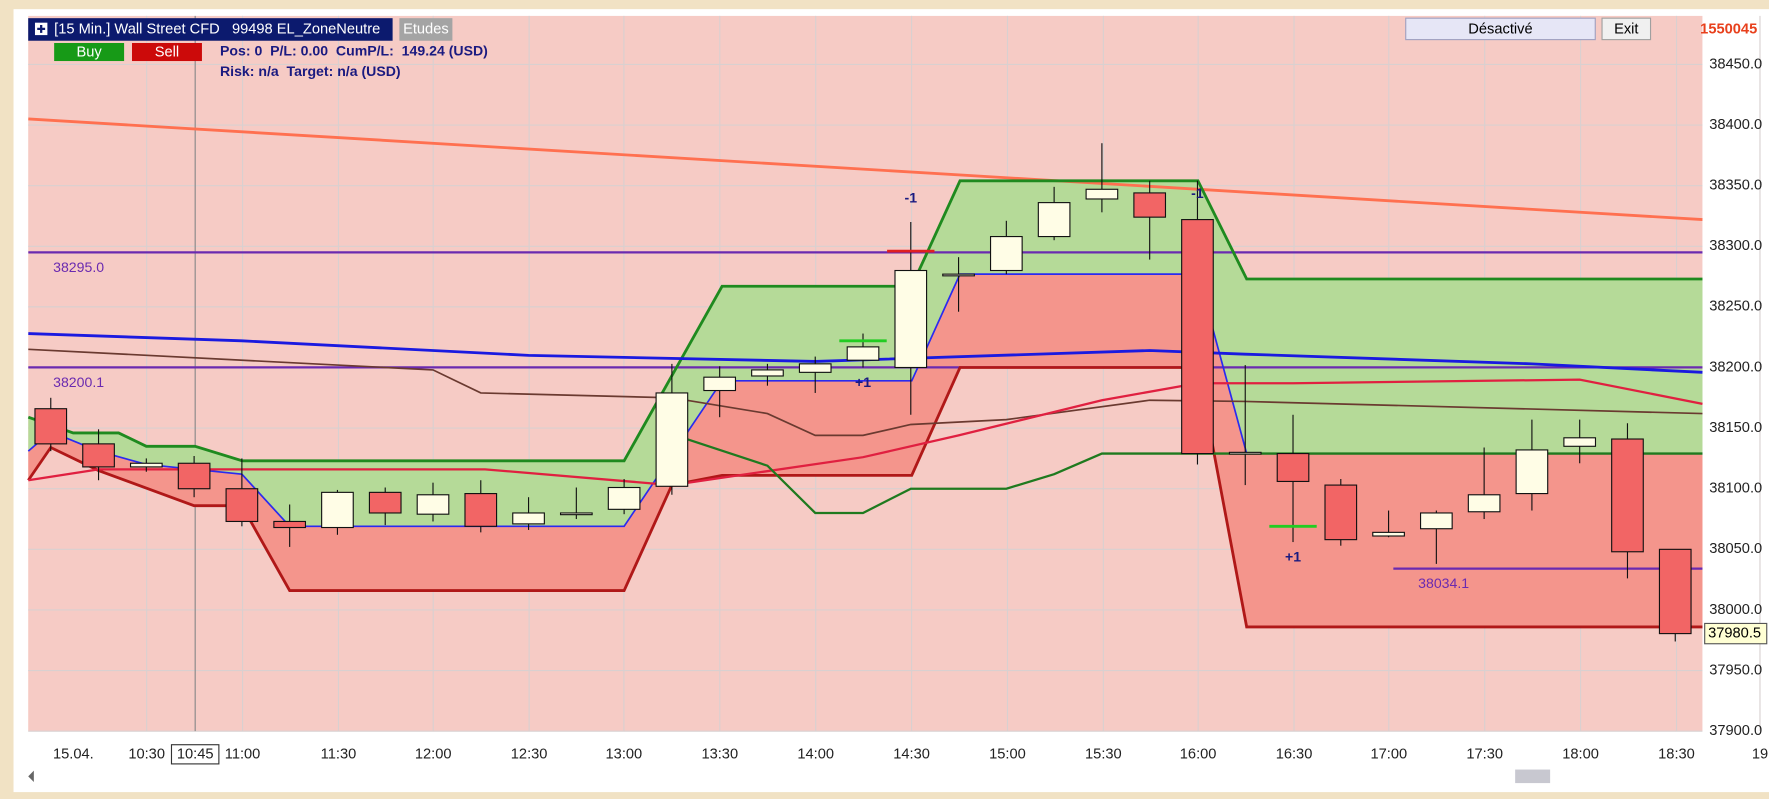 This screenshot has width=1769, height=799. I want to click on mode-label: Désactivé, so click(1500, 29).